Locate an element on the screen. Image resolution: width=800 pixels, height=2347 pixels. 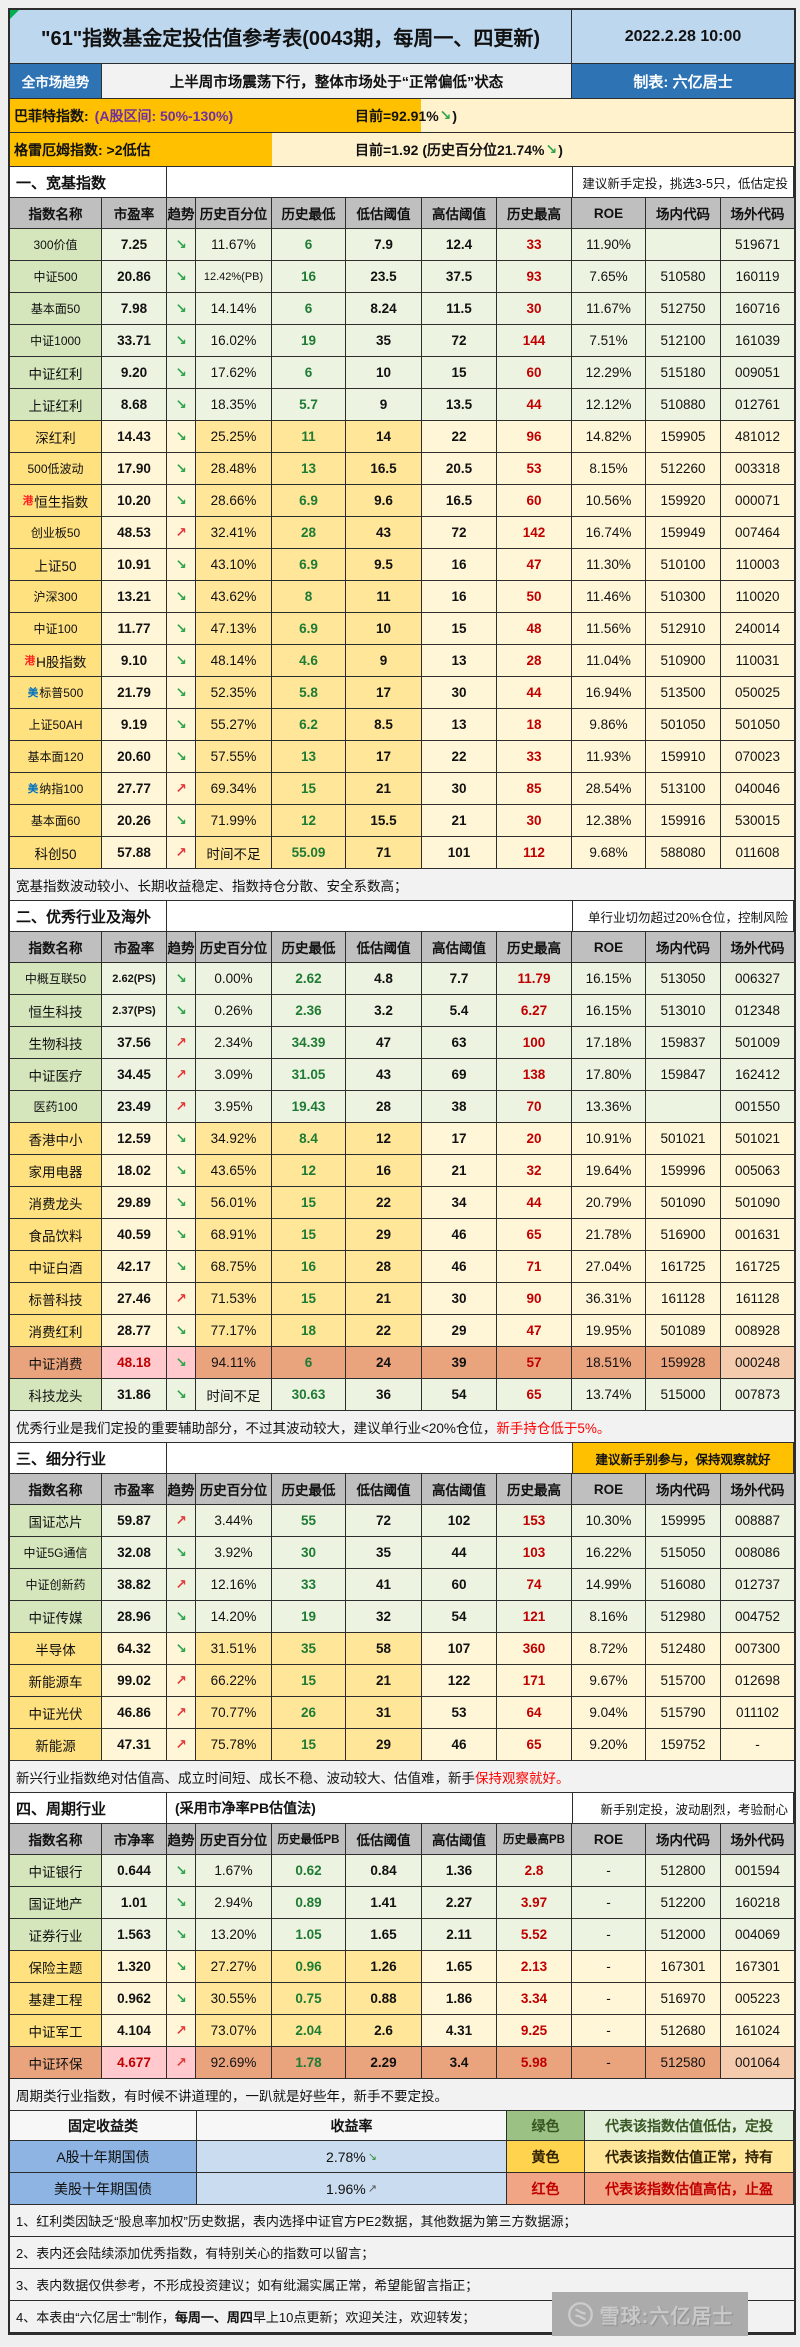
roe-cell: 8.16% is located at coordinates (609, 1616).